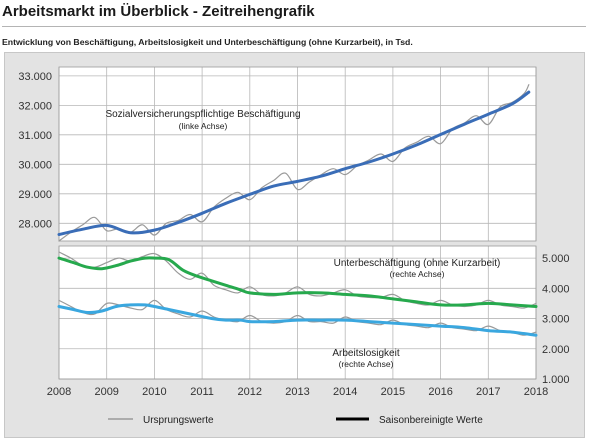  Describe the element at coordinates (556, 289) in the screenshot. I see `y-right-tick-label: 4.000` at that location.